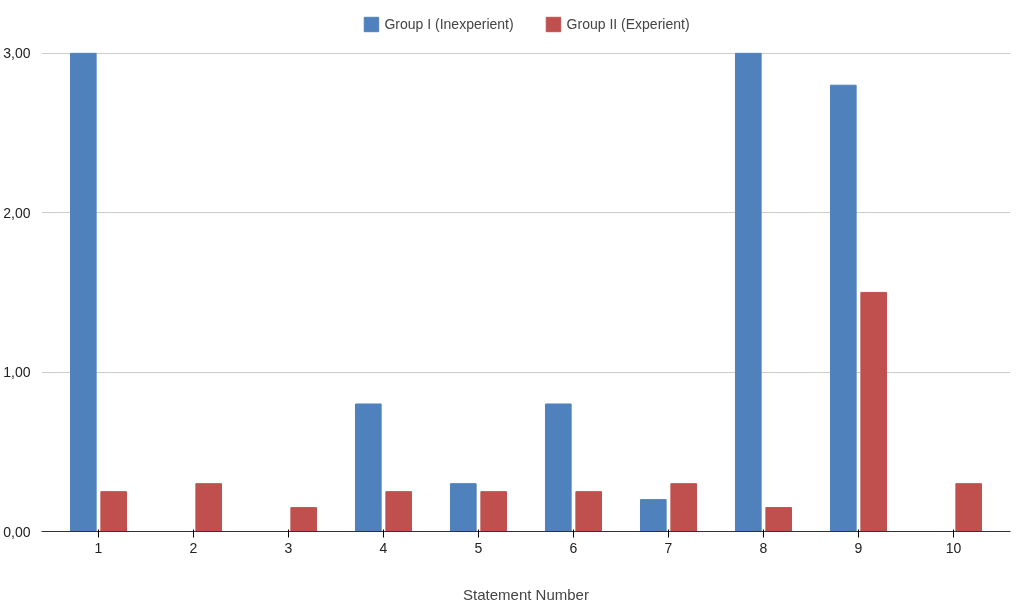  Describe the element at coordinates (17, 531) in the screenshot. I see `y-tick-label: 0,00` at that location.